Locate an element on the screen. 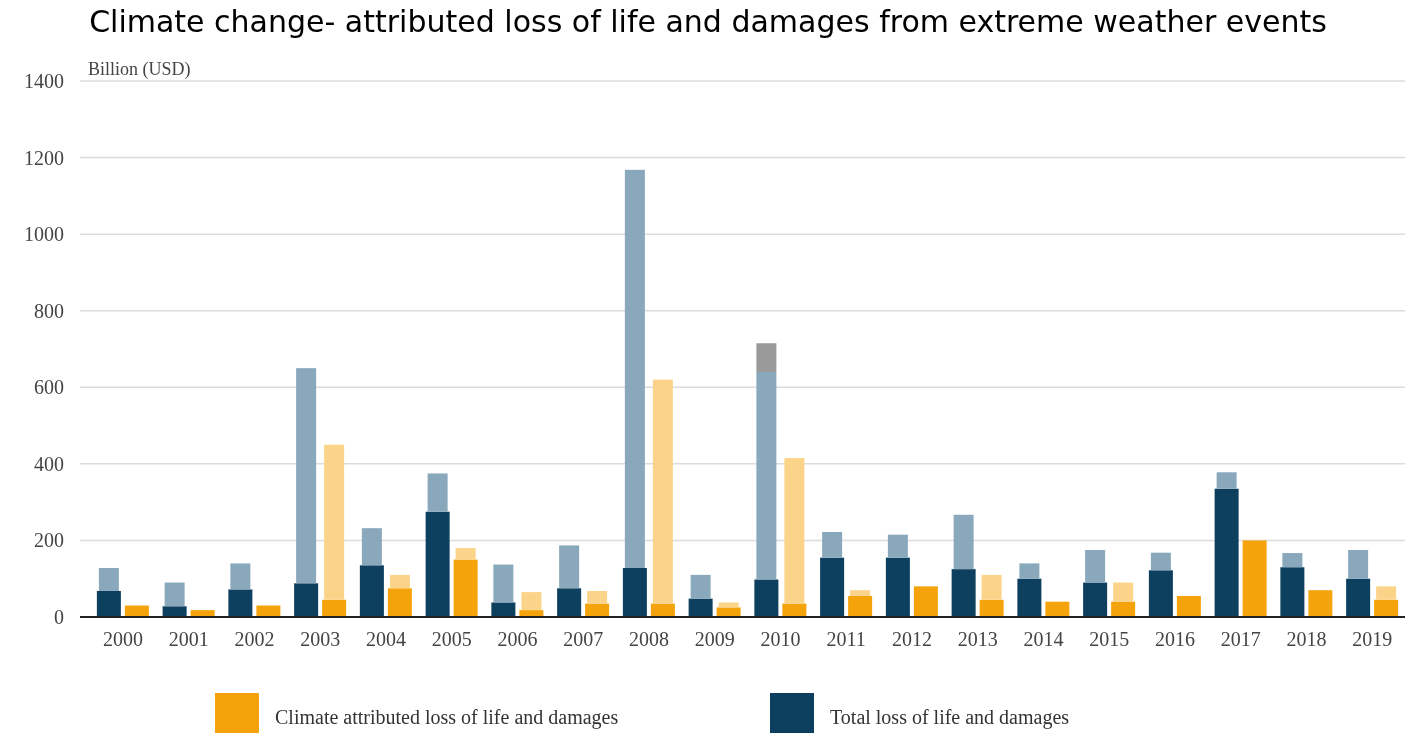 The width and height of the screenshot is (1416, 742). x-tick-label: 2007 is located at coordinates (583, 639).